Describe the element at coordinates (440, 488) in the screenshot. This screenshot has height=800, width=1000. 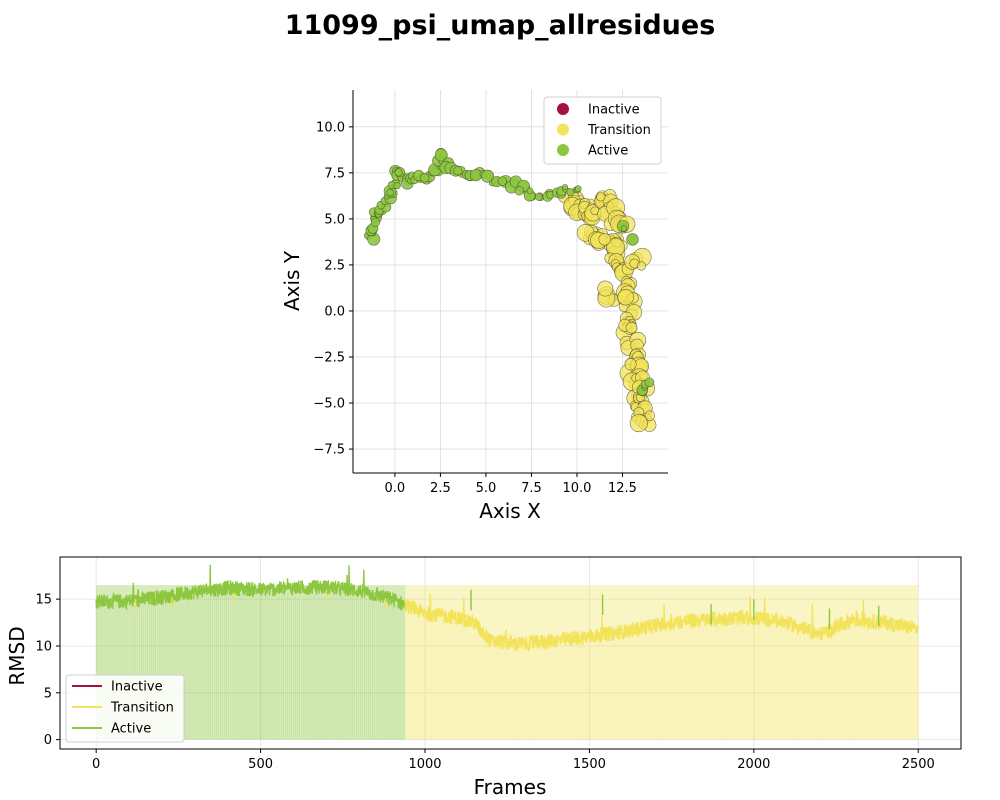
I see `scatter-x-tick-label: 2.5` at that location.